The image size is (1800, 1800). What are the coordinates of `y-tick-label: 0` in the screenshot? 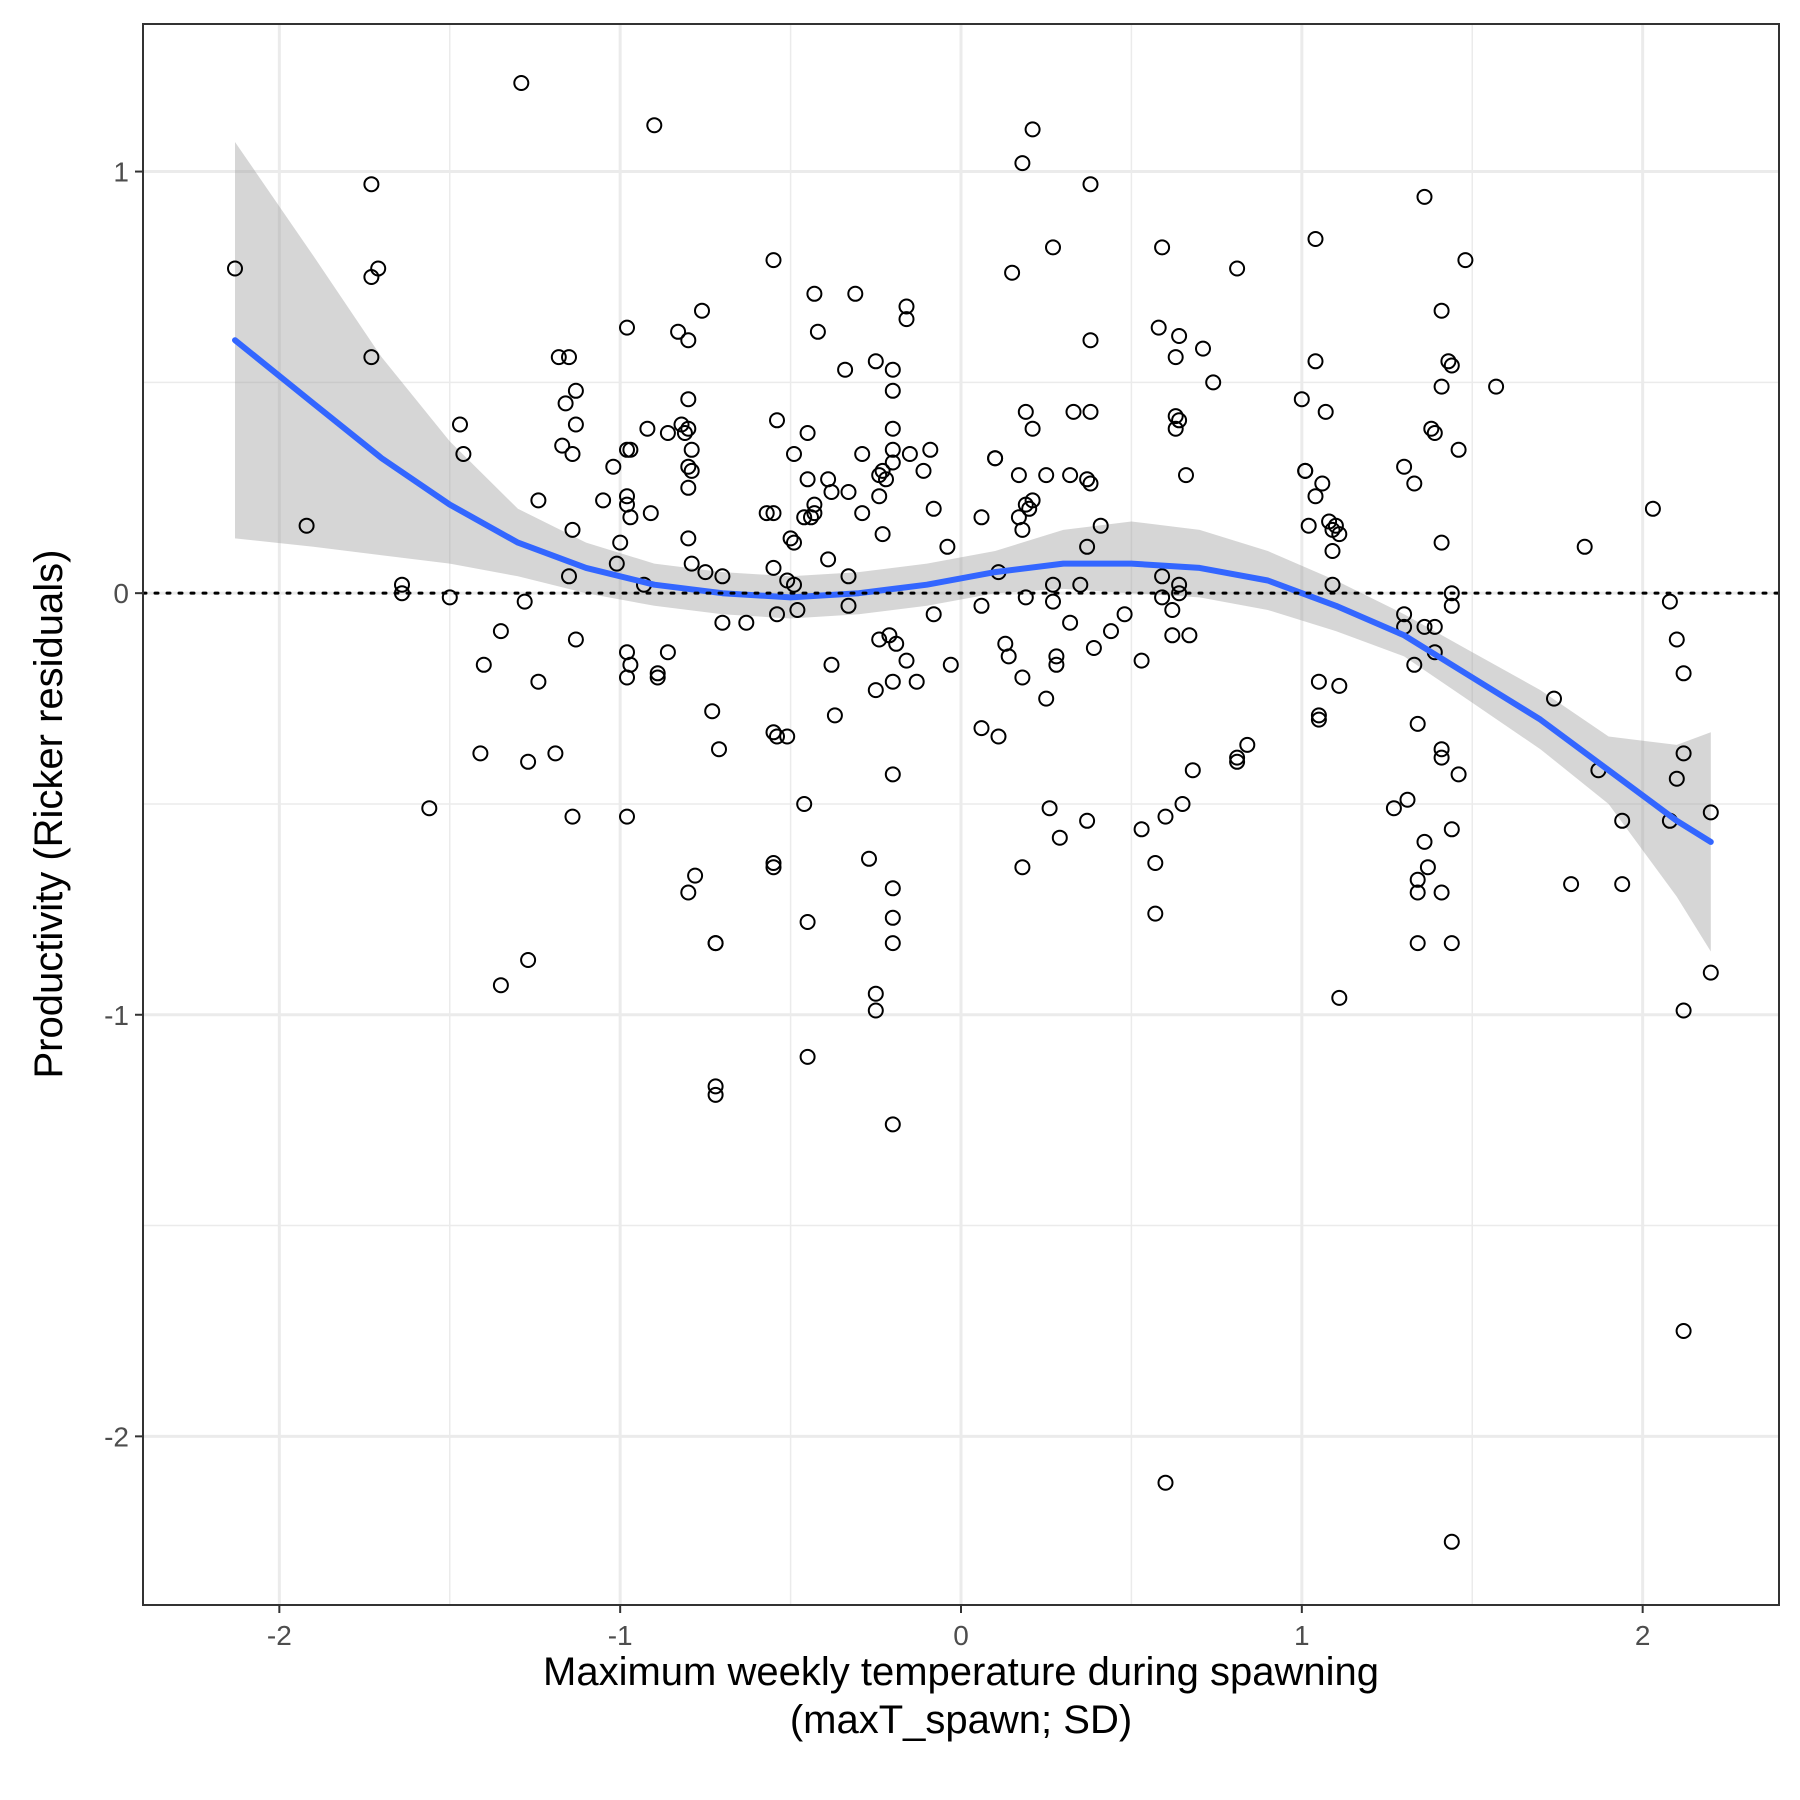 It's located at (121, 593).